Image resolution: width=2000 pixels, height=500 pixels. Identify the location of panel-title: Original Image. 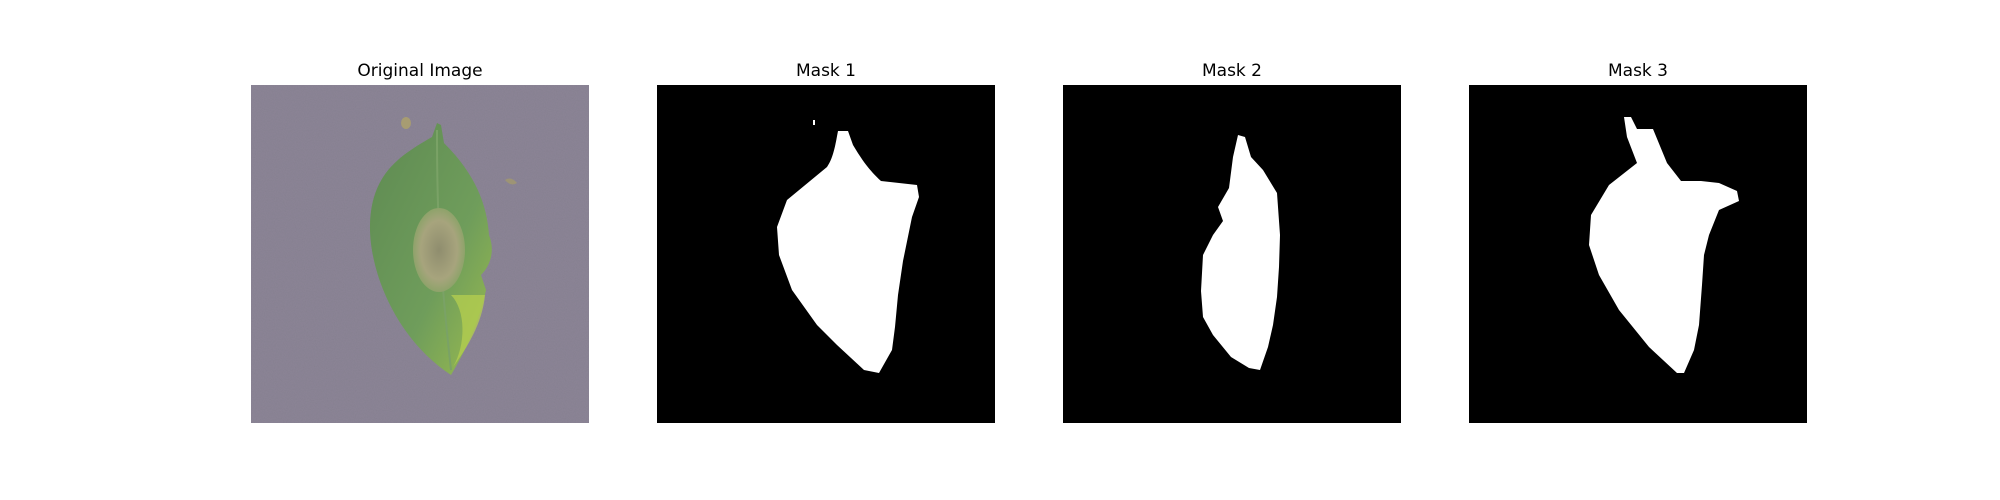
(420, 71).